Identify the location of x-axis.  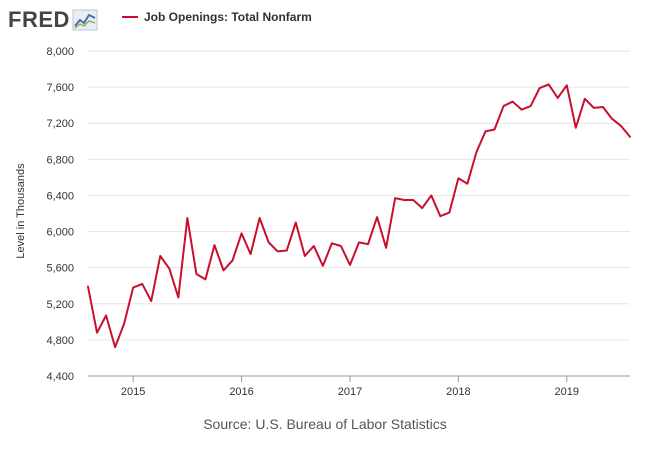
(359, 378).